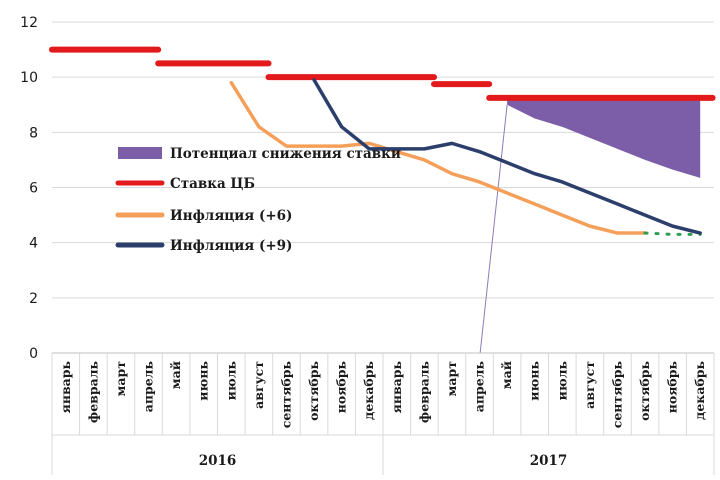 This screenshot has height=480, width=720. I want to click on y-tick-label: 0, so click(33, 354).